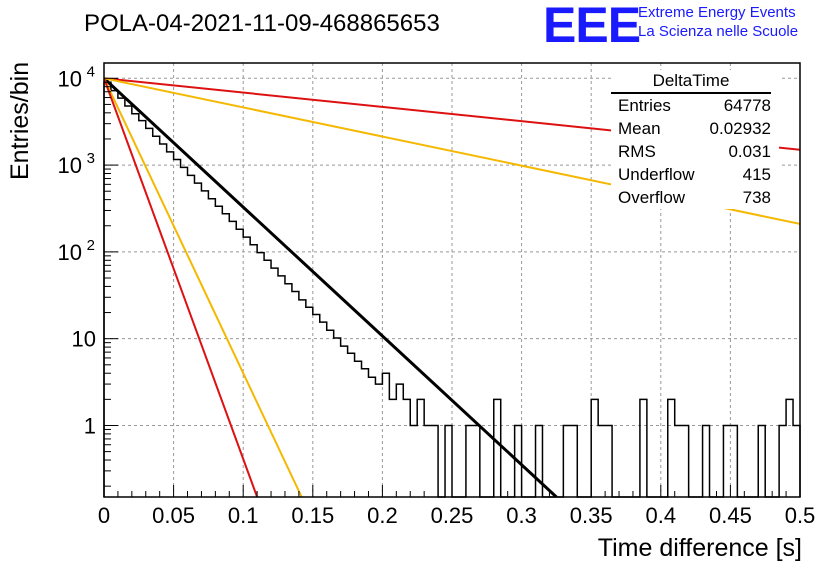 The height and width of the screenshot is (572, 836). Describe the element at coordinates (591, 515) in the screenshot. I see `x-tick-label: 0.35` at that location.